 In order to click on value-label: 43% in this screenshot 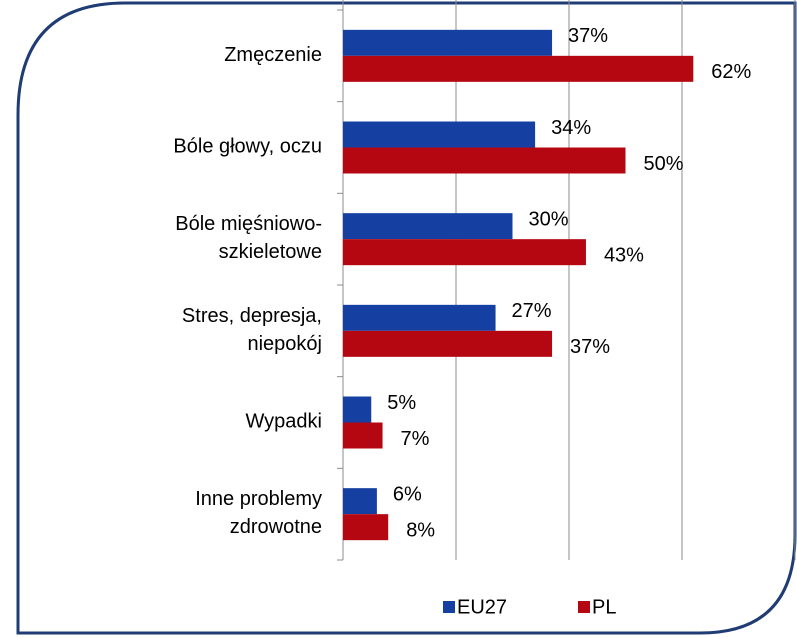, I will do `click(624, 255)`.